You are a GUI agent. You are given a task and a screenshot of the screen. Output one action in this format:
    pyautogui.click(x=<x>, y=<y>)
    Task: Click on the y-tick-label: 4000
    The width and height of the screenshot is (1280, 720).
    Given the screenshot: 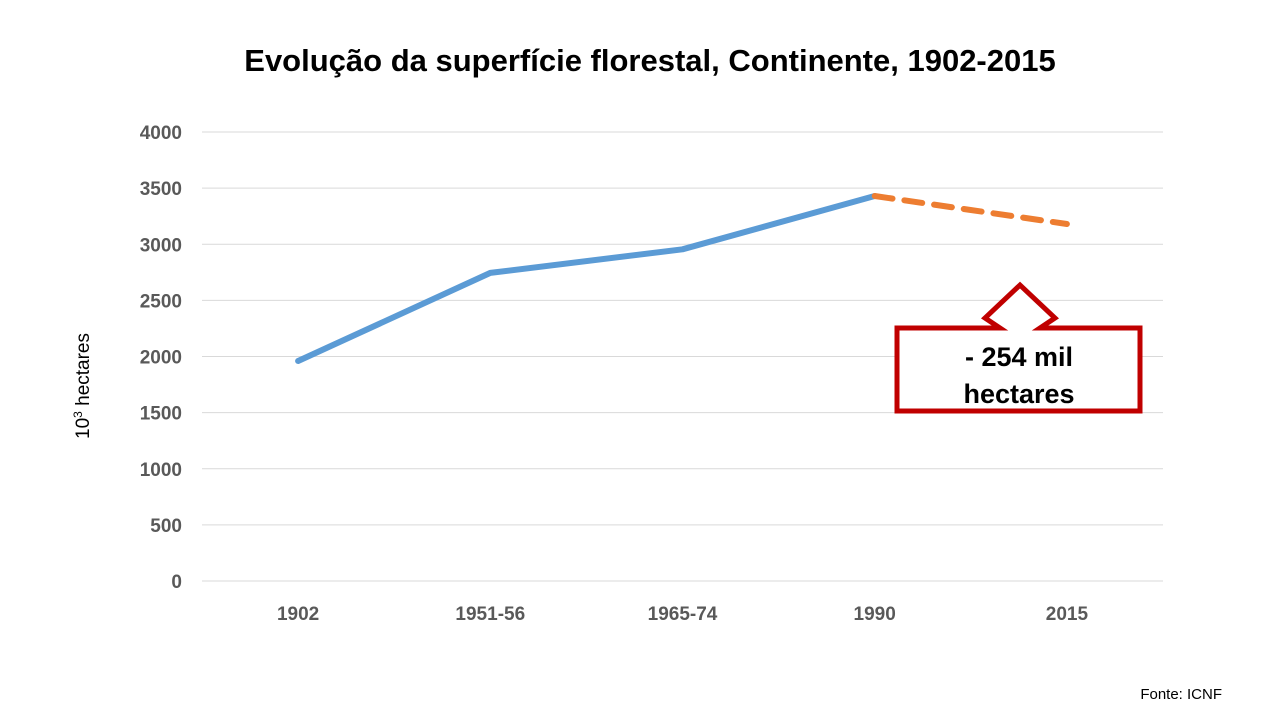 What is the action you would take?
    pyautogui.click(x=161, y=133)
    